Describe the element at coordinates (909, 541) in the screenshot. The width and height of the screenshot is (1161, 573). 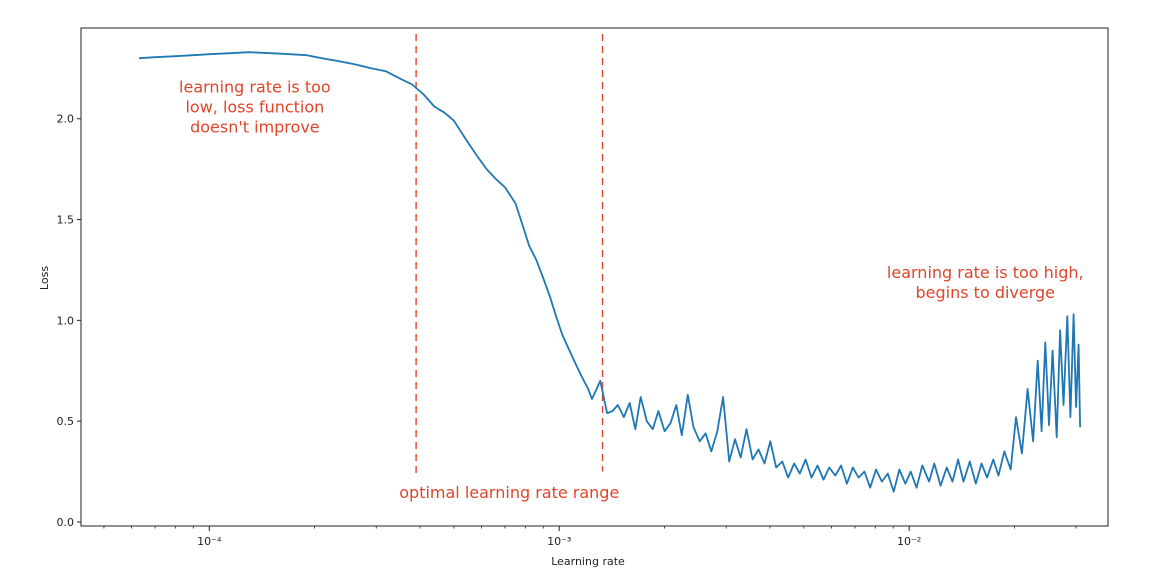
I see `x-tick-label: 10⁻²` at that location.